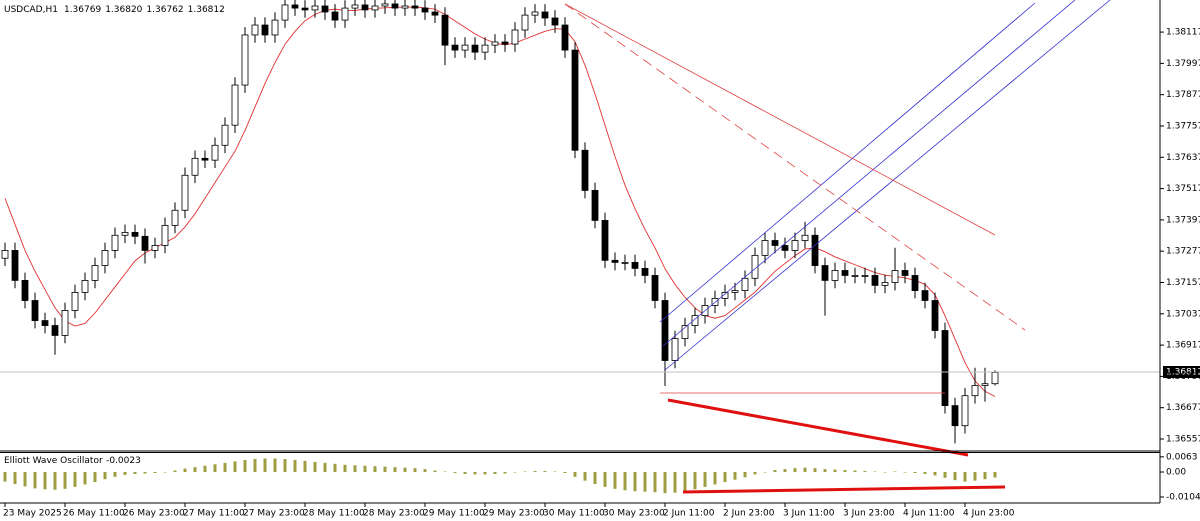 The image size is (1200, 521). I want to click on y-tick-label: 1.37637, so click(1183, 158).